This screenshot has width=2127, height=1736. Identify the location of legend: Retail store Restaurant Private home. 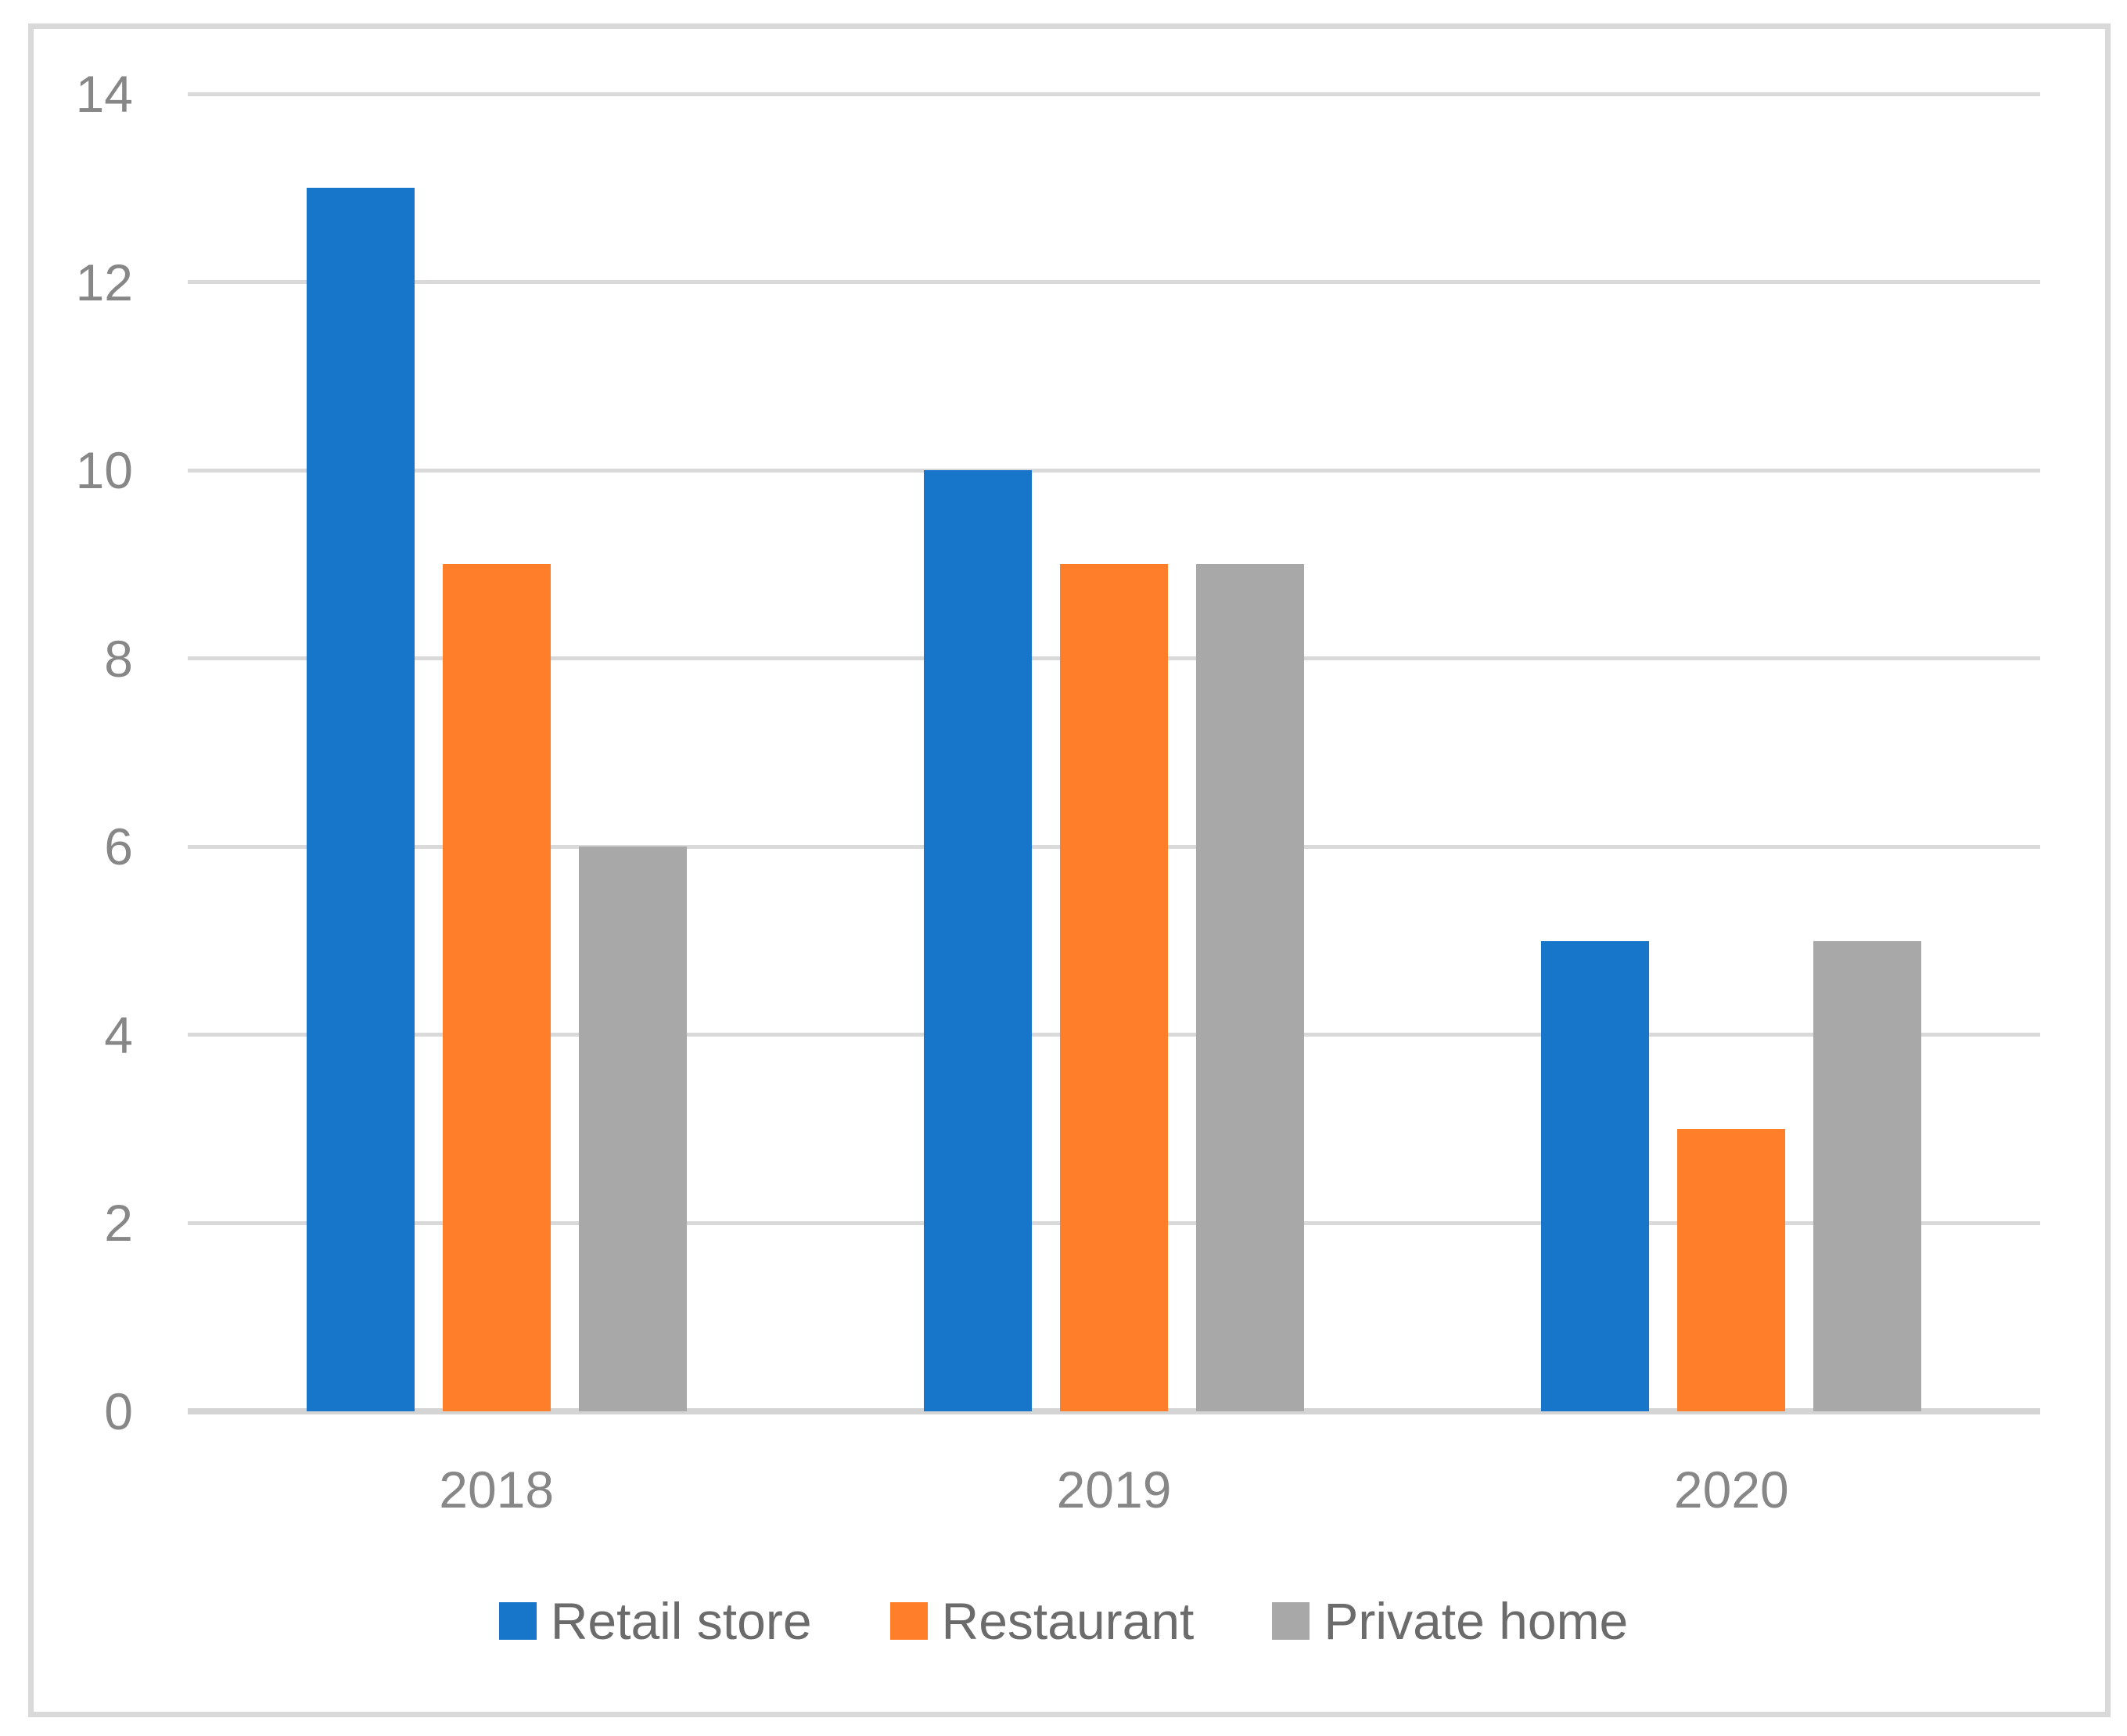
(1063, 1621).